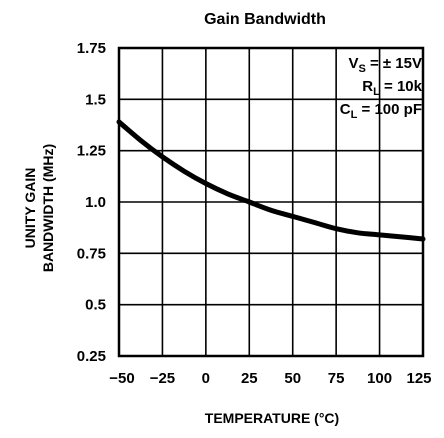 The height and width of the screenshot is (438, 444). What do you see at coordinates (392, 88) in the screenshot?
I see `annotation-rl: RL = 10k` at bounding box center [392, 88].